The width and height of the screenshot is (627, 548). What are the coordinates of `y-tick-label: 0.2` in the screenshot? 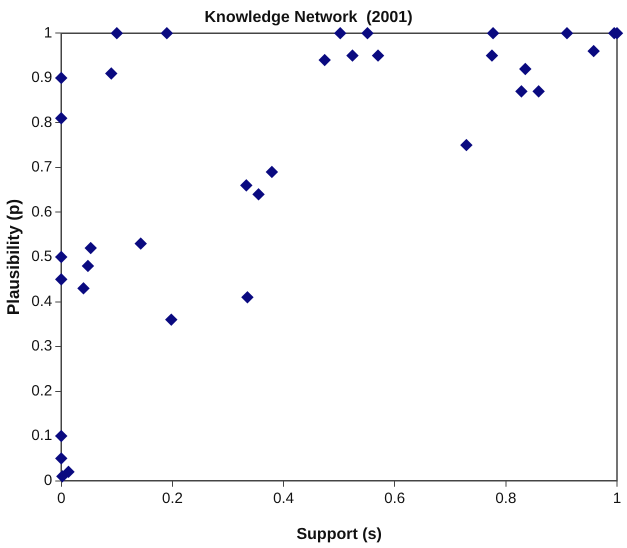 It's located at (41, 391).